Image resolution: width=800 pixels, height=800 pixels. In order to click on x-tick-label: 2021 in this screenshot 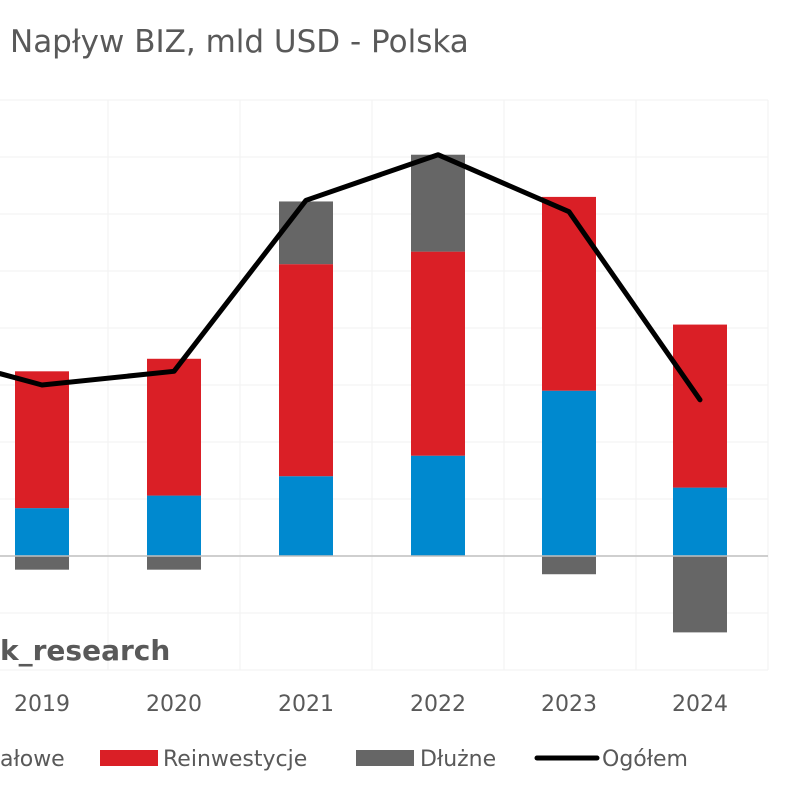, I will do `click(306, 704)`.